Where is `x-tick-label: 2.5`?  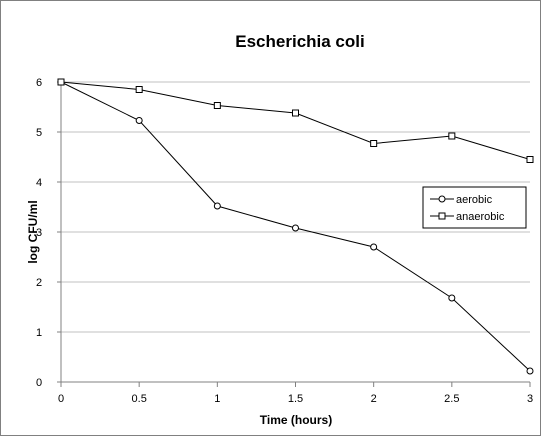 x-tick-label: 2.5 is located at coordinates (451, 399).